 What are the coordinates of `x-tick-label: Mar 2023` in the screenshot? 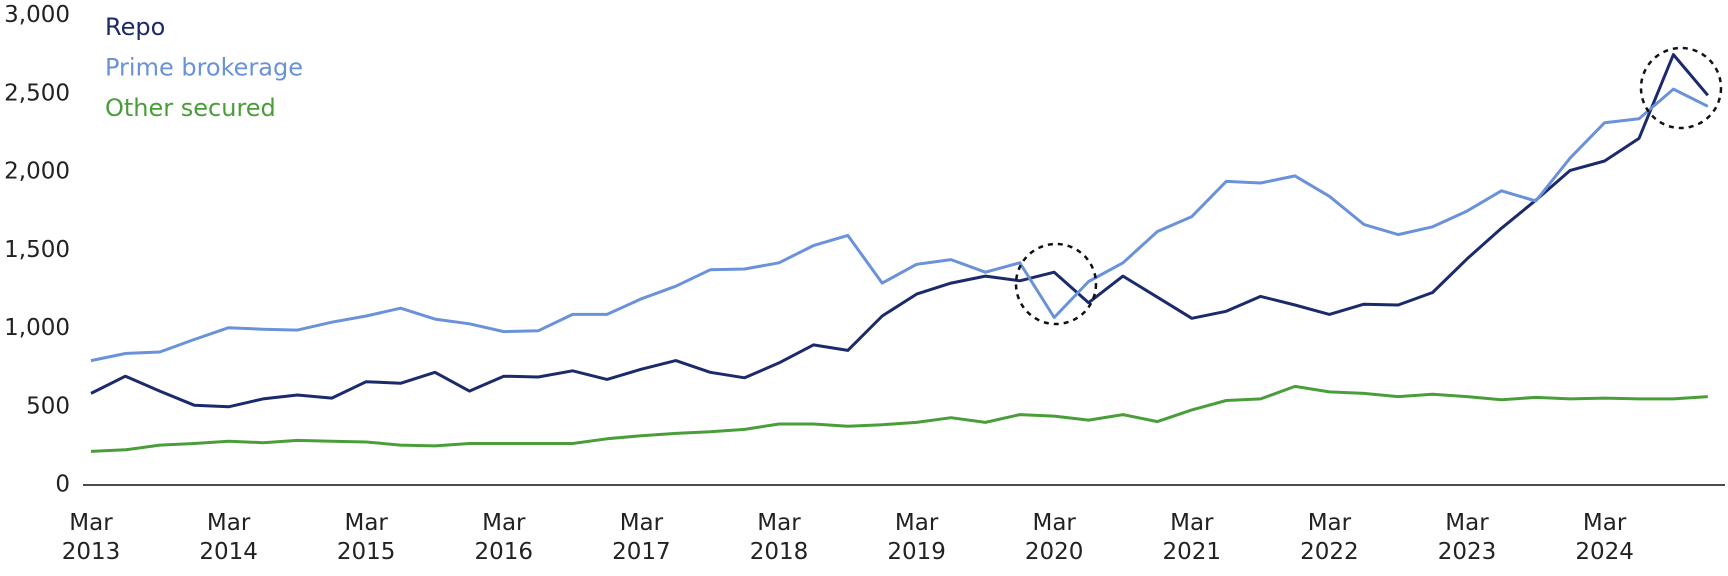 It's located at (1467, 537).